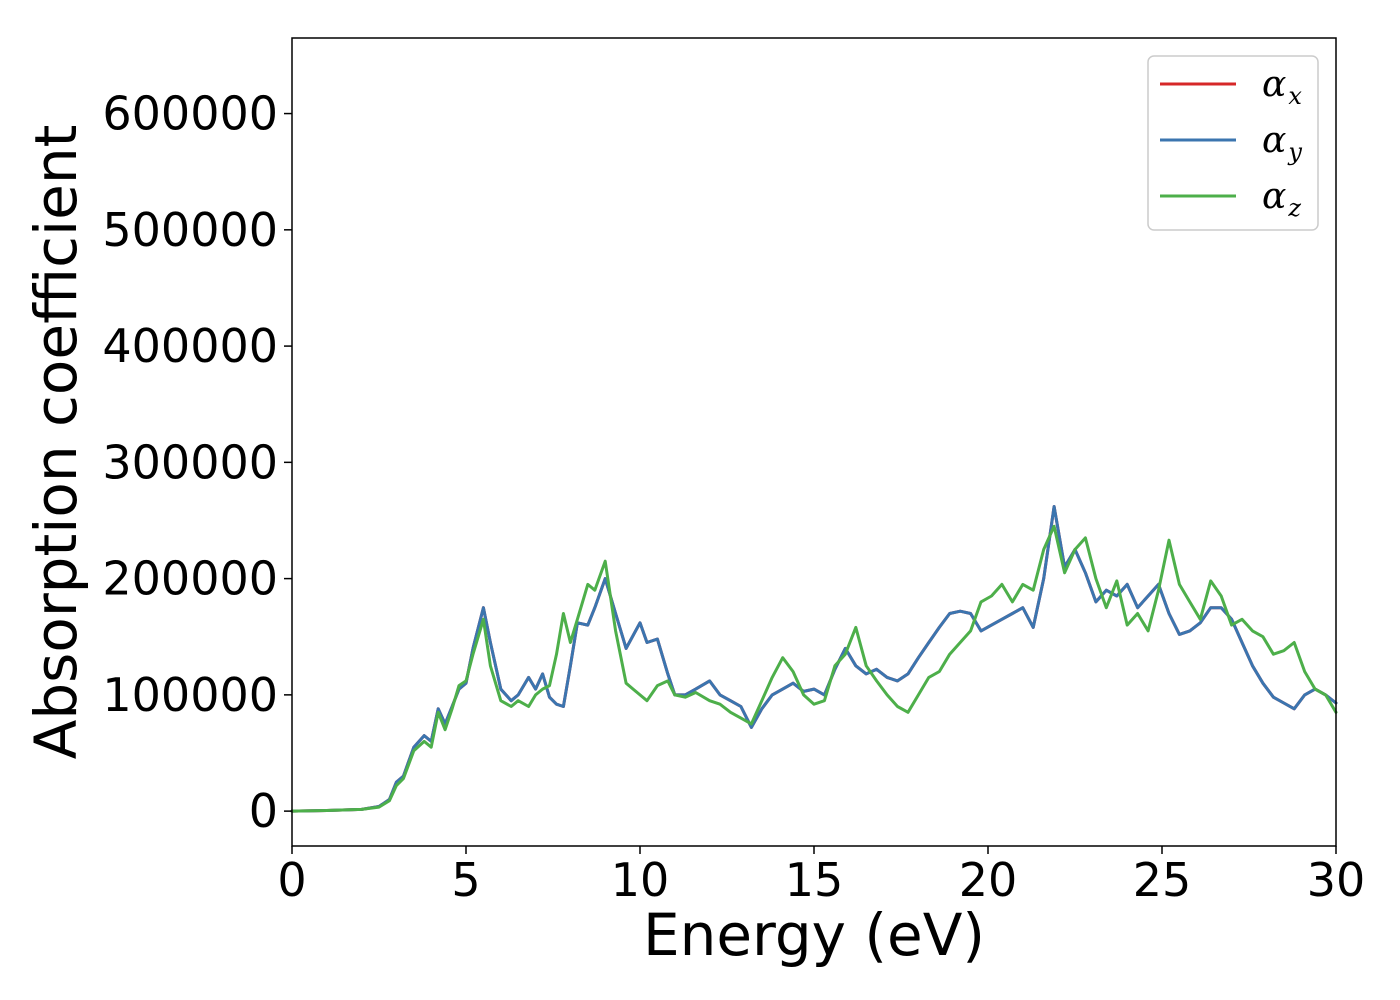 The image size is (1400, 1000). I want to click on y-tick-label: 0, so click(263, 811).